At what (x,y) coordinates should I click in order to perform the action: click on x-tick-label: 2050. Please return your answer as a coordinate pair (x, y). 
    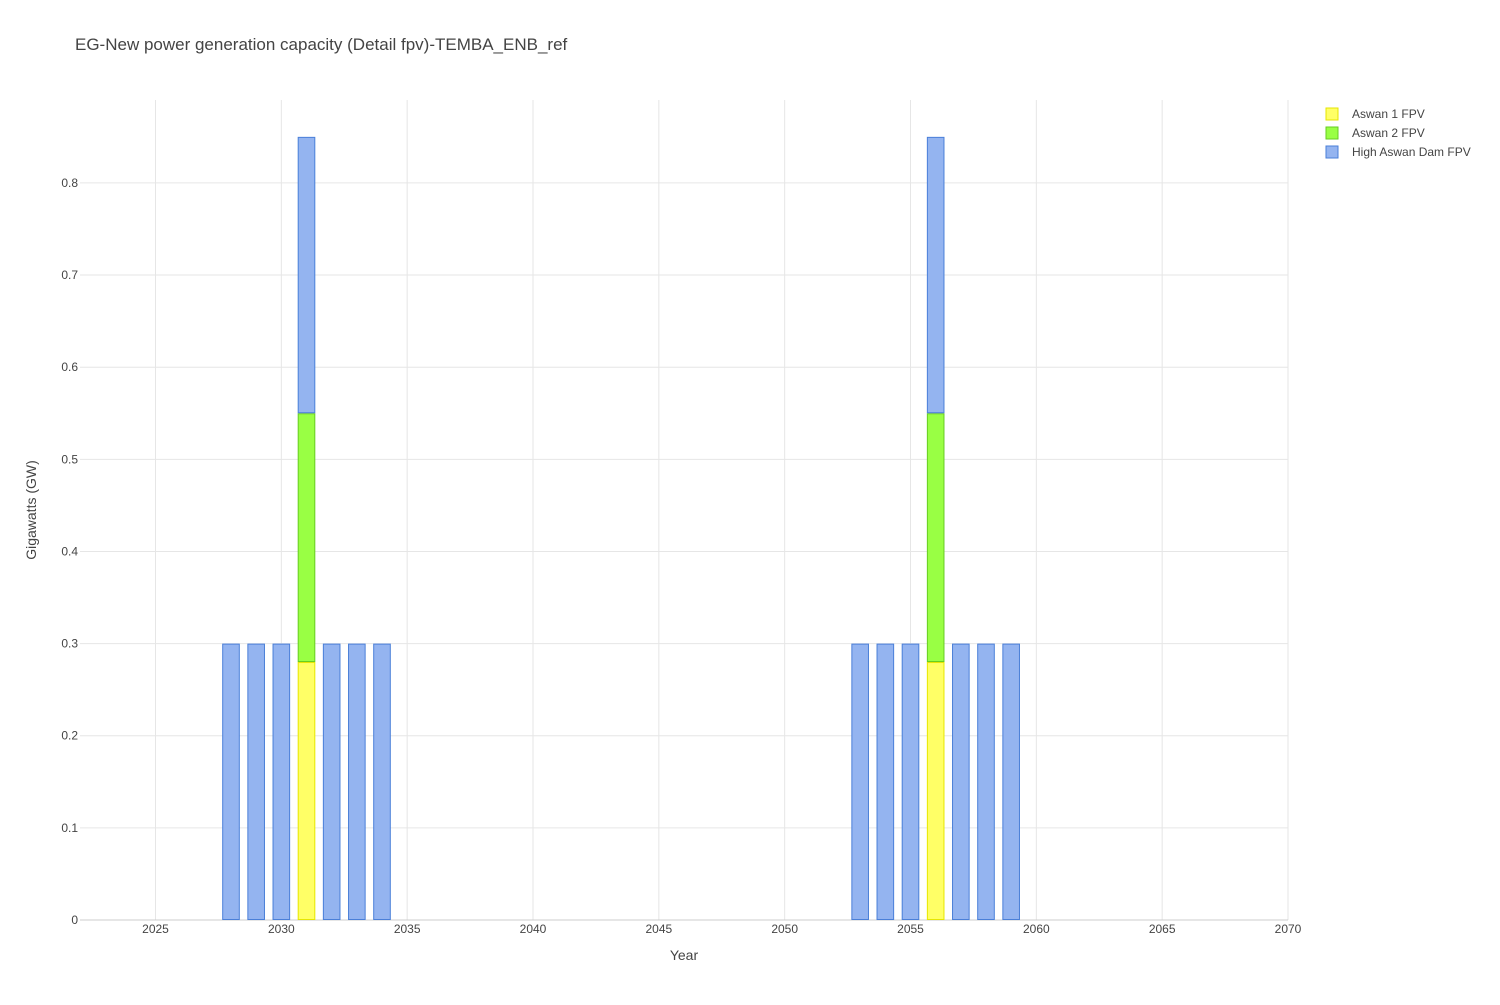
    Looking at the image, I should click on (784, 929).